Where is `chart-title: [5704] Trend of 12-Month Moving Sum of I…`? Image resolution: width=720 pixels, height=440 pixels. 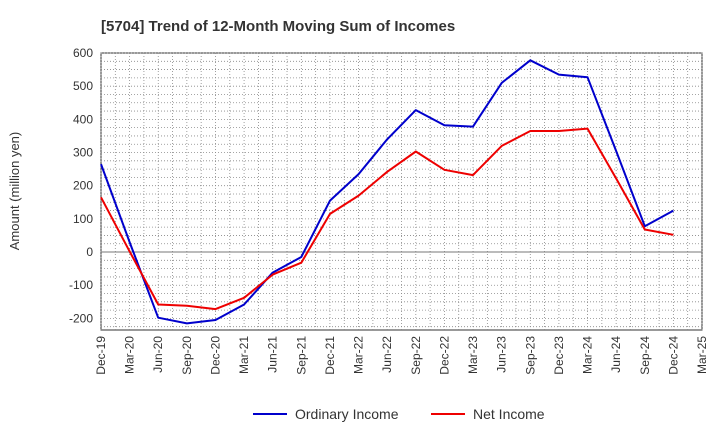 chart-title: [5704] Trend of 12-Month Moving Sum of I… is located at coordinates (278, 26).